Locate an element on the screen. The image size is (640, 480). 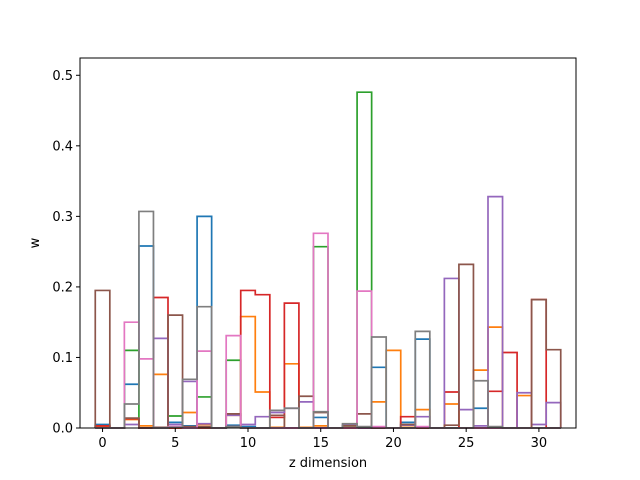
y-tick-label: 0.2 is located at coordinates (62, 287).